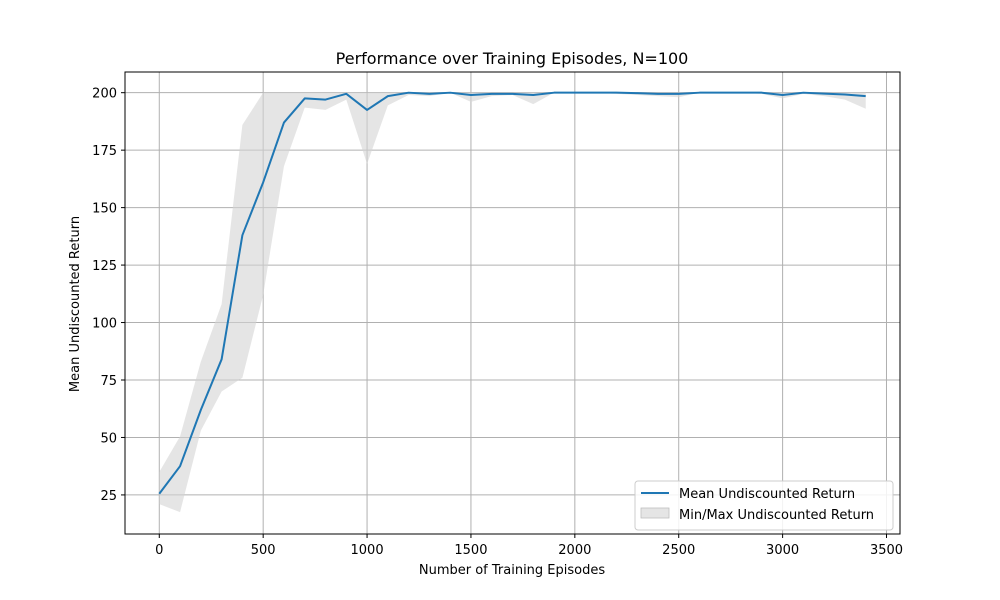 The width and height of the screenshot is (1000, 600). What do you see at coordinates (108, 381) in the screenshot?
I see `y-tick-label: 75` at bounding box center [108, 381].